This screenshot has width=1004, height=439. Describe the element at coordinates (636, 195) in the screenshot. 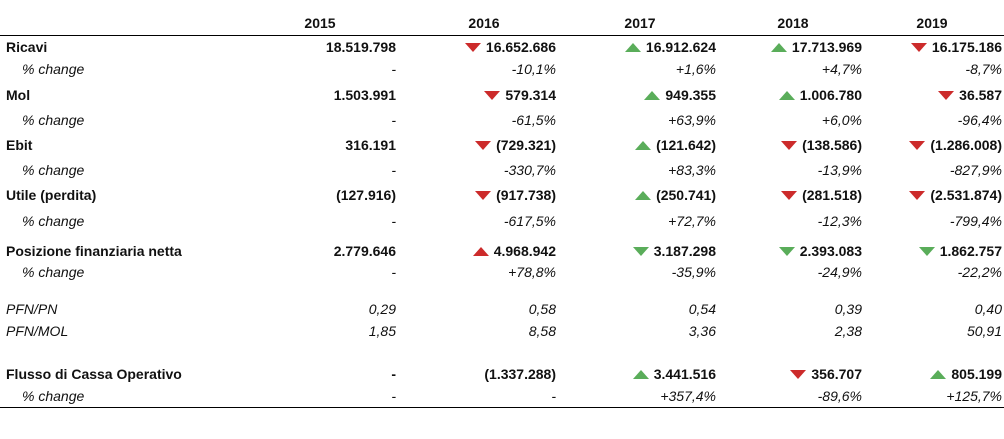

I see `value-cell: (250.741)` at that location.